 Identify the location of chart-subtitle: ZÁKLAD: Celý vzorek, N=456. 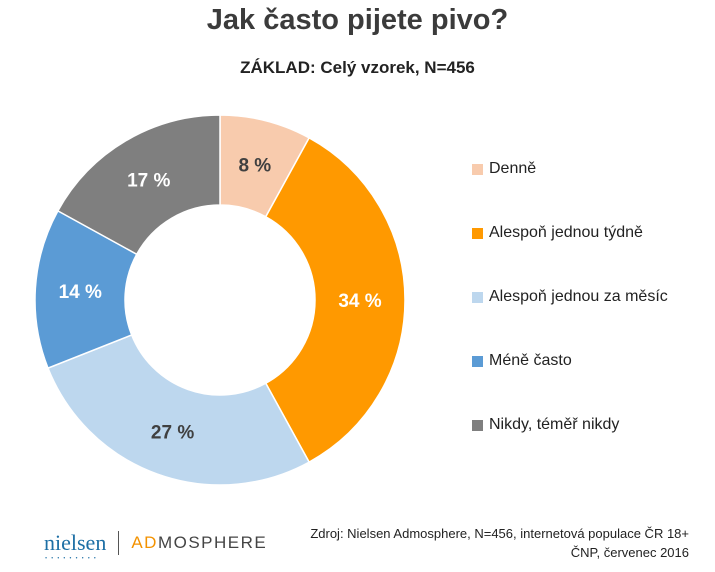
(357, 67).